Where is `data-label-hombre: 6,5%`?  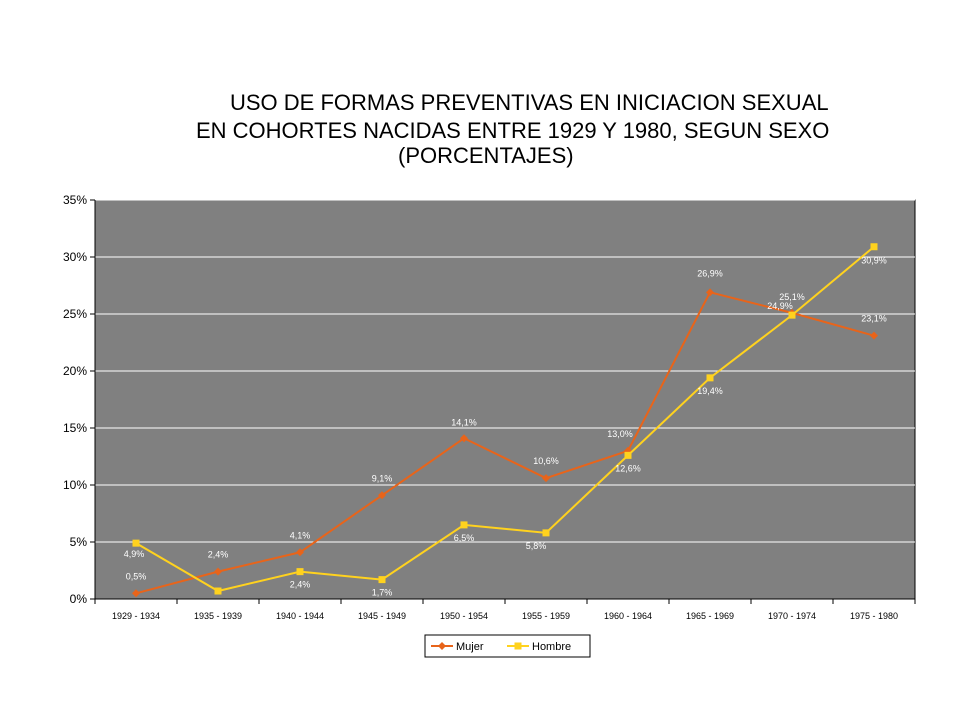
data-label-hombre: 6,5% is located at coordinates (464, 538).